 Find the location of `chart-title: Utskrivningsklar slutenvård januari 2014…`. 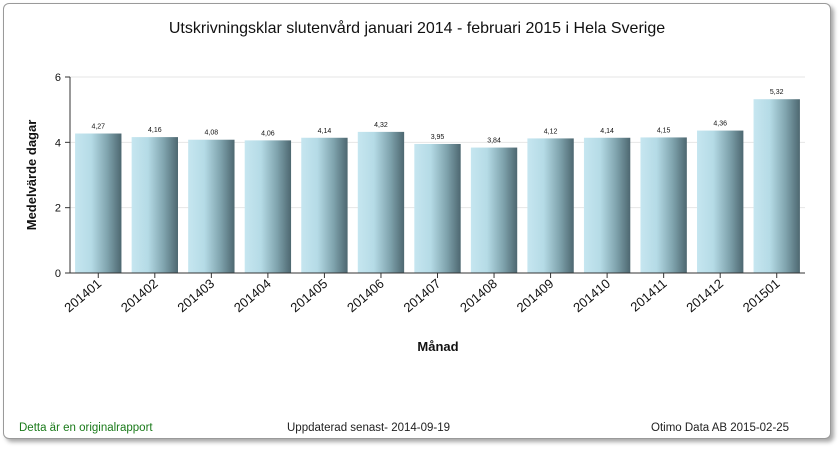

chart-title: Utskrivningsklar slutenvård januari 2014… is located at coordinates (417, 28).